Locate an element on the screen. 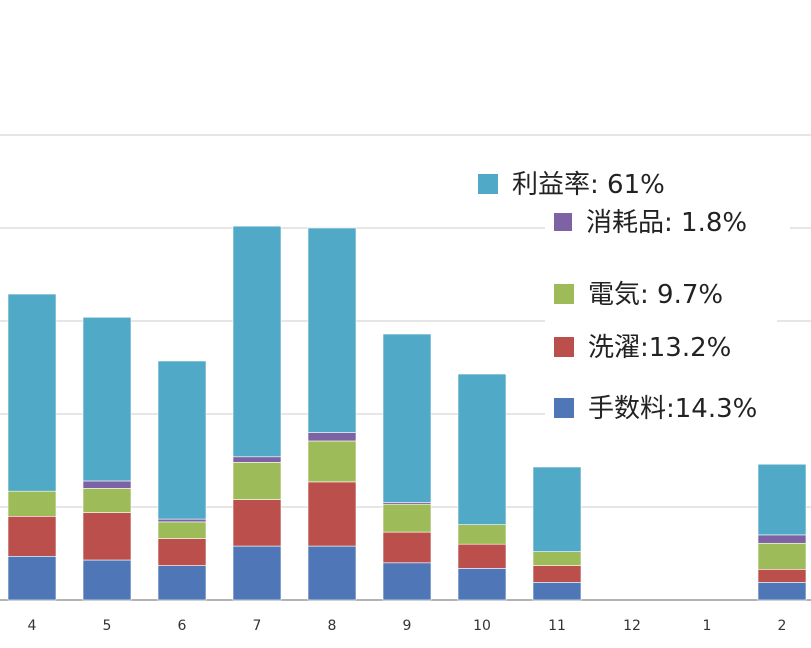  x-tick-label: 9 is located at coordinates (407, 626).